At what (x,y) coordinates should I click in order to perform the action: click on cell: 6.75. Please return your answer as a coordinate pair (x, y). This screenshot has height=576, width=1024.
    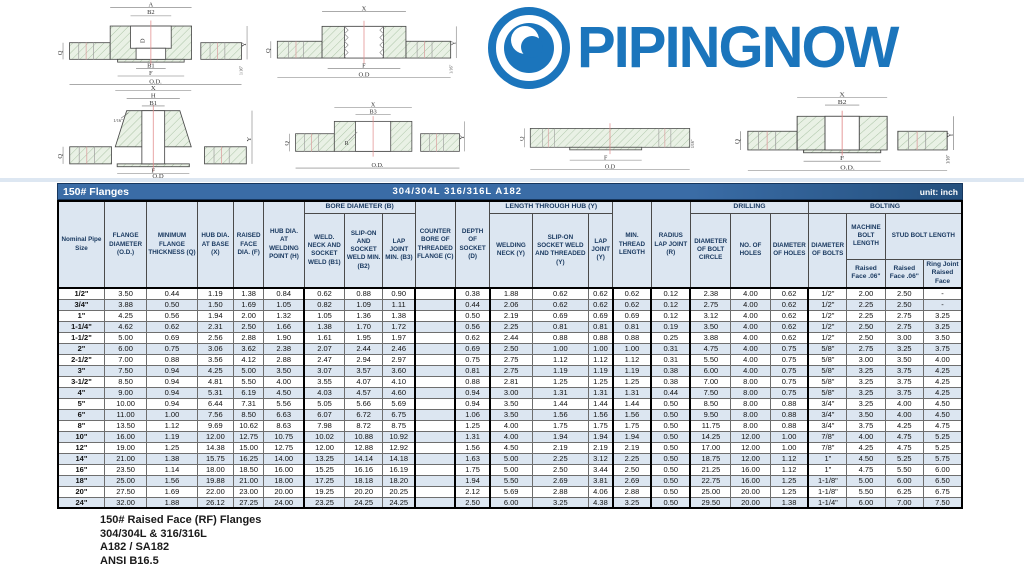
    Looking at the image, I should click on (399, 414).